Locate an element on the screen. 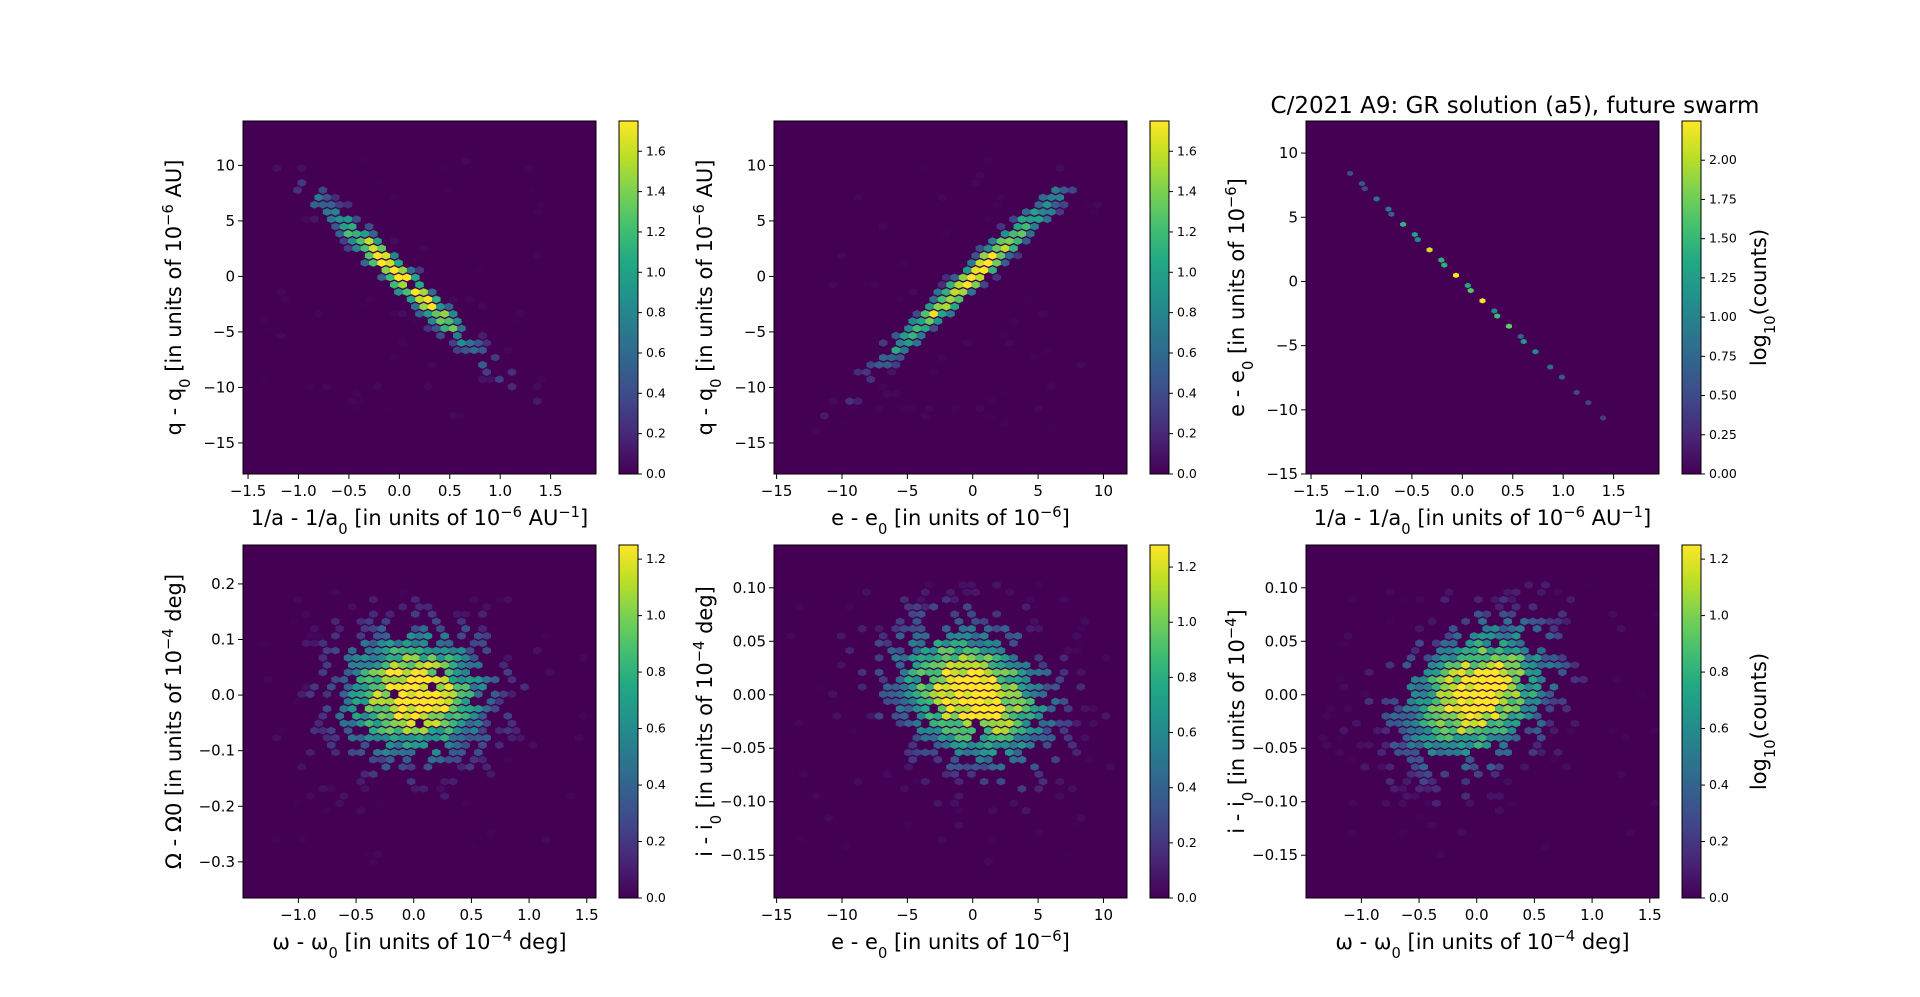  colorbar-tick-label: 0.8 is located at coordinates (1187, 676).